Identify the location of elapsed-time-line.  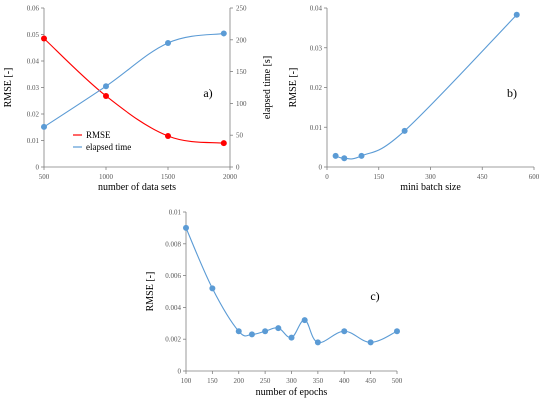
(133, 80).